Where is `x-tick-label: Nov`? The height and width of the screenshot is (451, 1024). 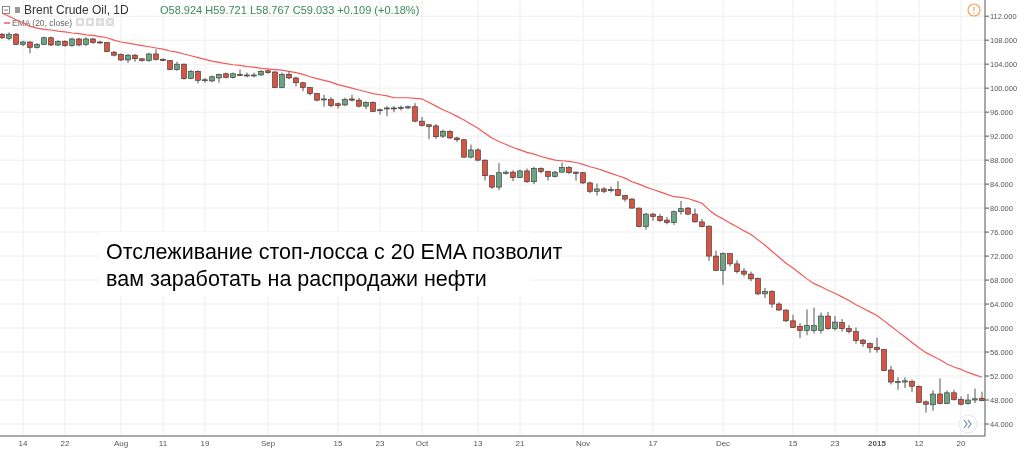 x-tick-label: Nov is located at coordinates (583, 443).